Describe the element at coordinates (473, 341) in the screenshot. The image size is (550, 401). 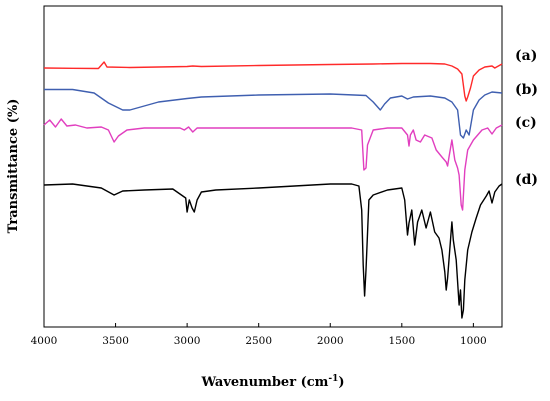
I see `x-tick-label: 1000` at that location.